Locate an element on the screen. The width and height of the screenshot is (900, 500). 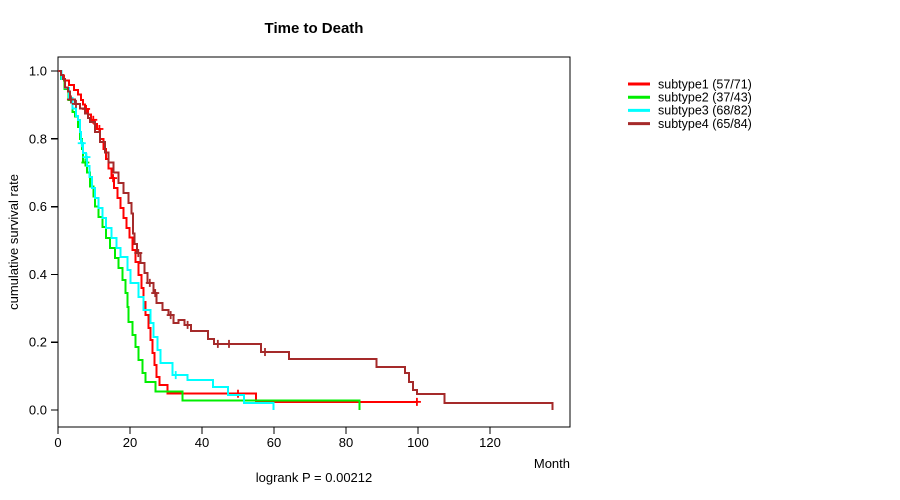
legend-label: subtype2 (37/43) is located at coordinates (705, 98).